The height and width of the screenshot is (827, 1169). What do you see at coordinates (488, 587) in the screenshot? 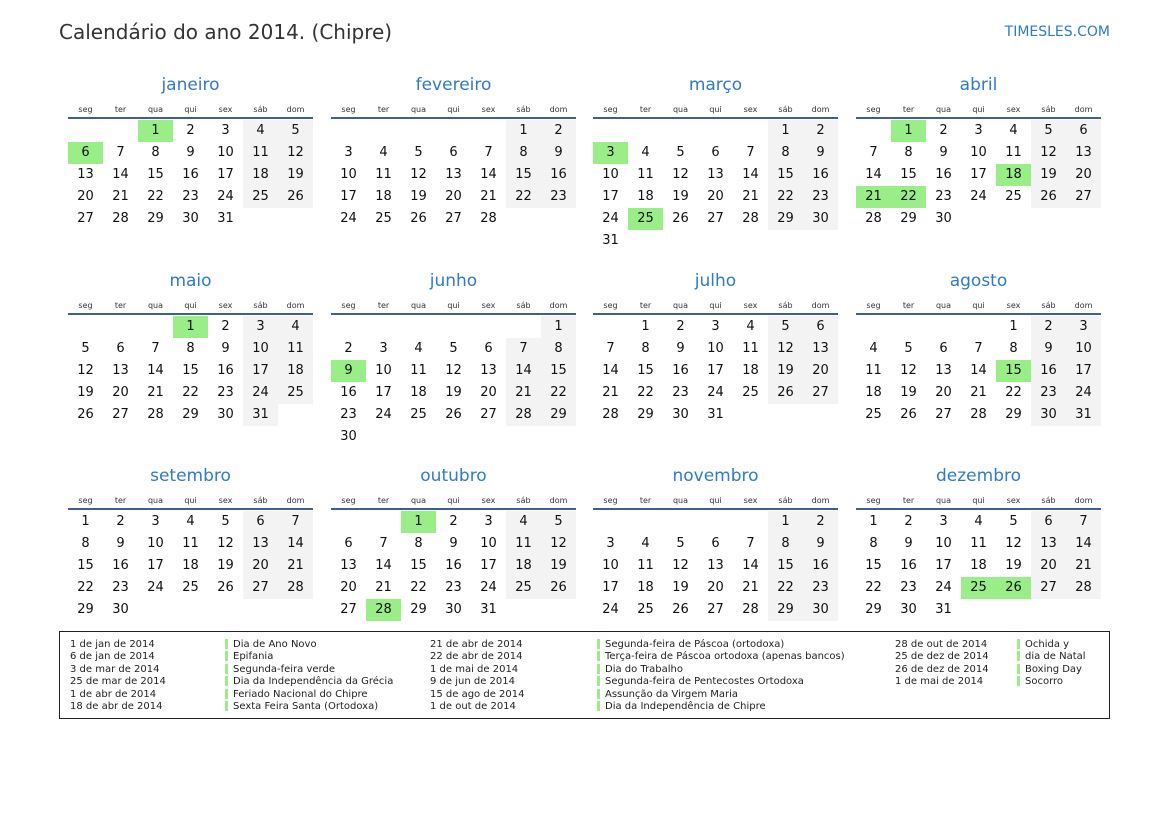
I see `day: 24` at bounding box center [488, 587].